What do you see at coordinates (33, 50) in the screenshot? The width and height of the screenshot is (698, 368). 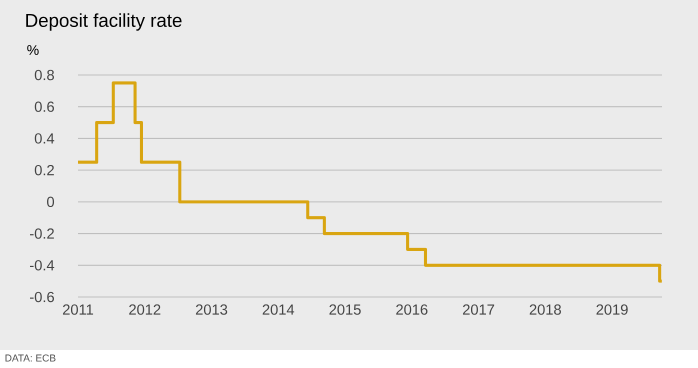 I see `y-axis-title: %` at bounding box center [33, 50].